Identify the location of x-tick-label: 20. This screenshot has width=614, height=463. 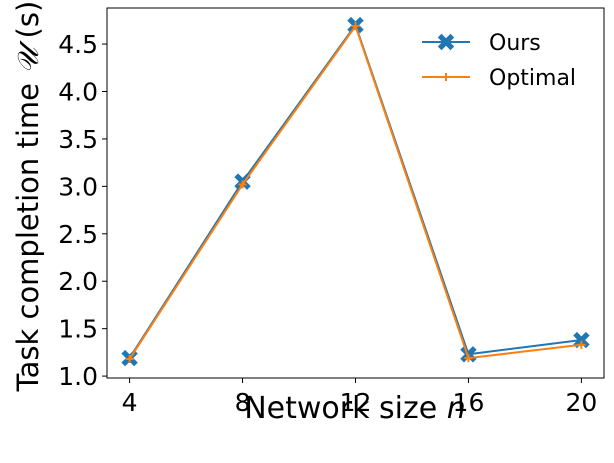
(582, 402).